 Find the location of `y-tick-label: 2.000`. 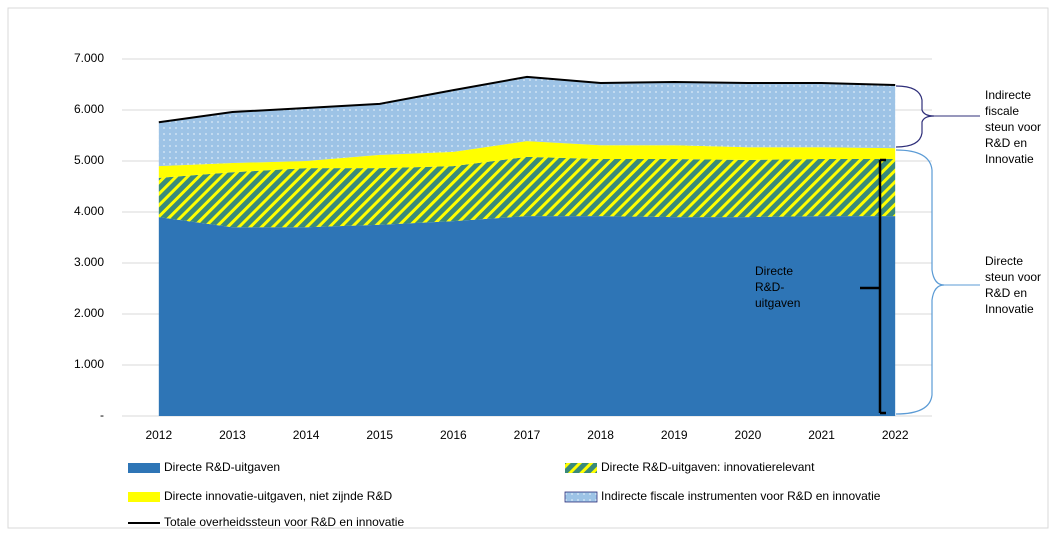

y-tick-label: 2.000 is located at coordinates (89, 313).